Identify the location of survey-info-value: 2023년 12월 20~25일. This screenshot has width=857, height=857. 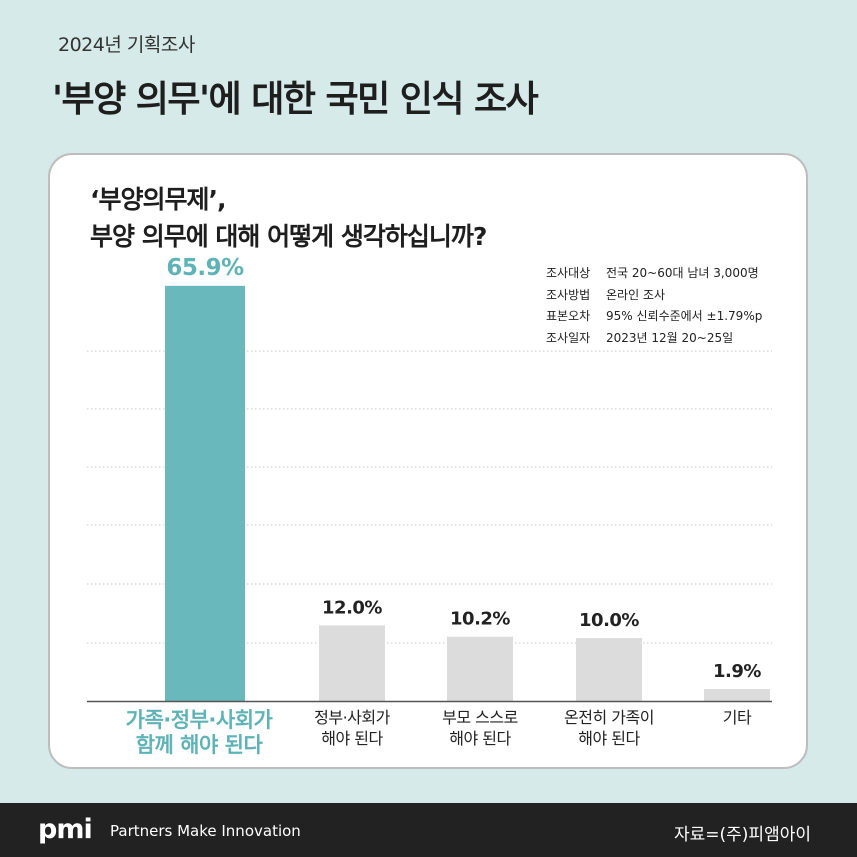
(670, 337).